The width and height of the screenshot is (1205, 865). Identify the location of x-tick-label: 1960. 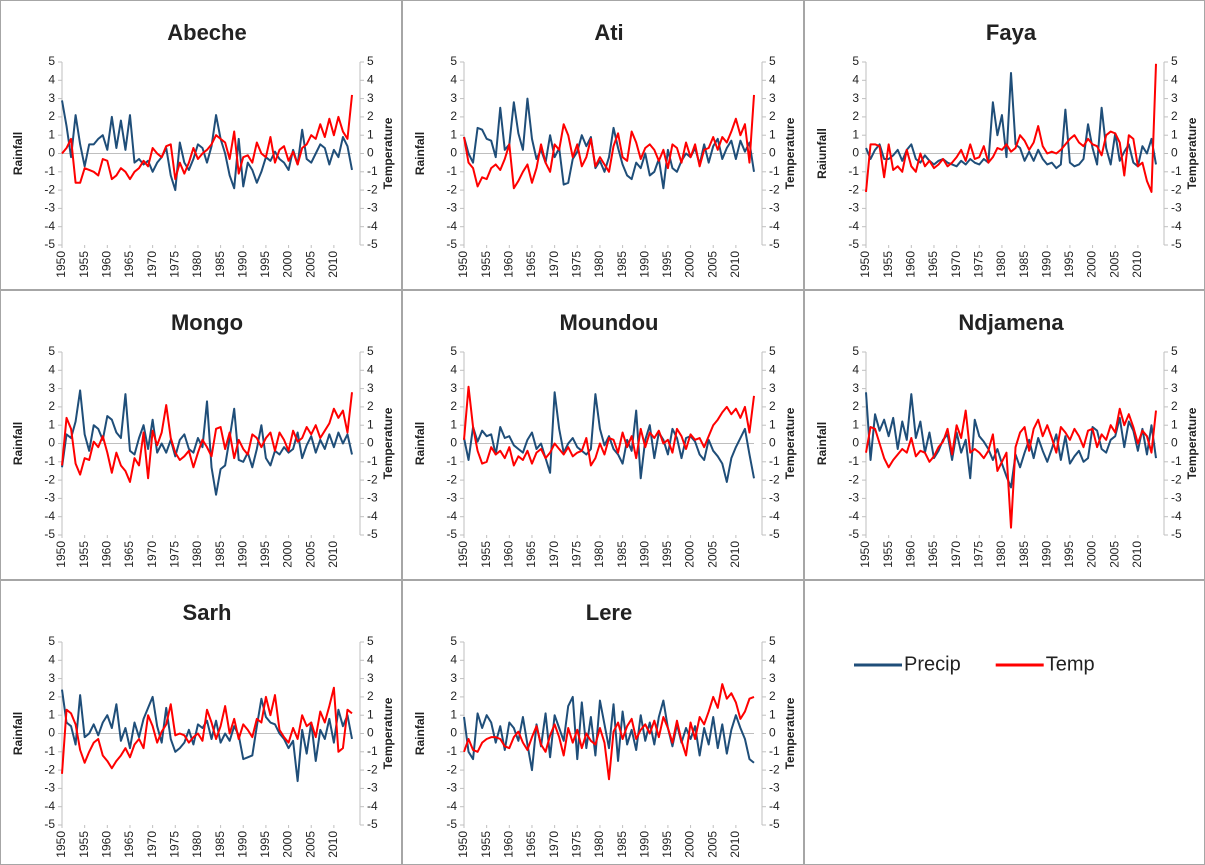
(910, 264).